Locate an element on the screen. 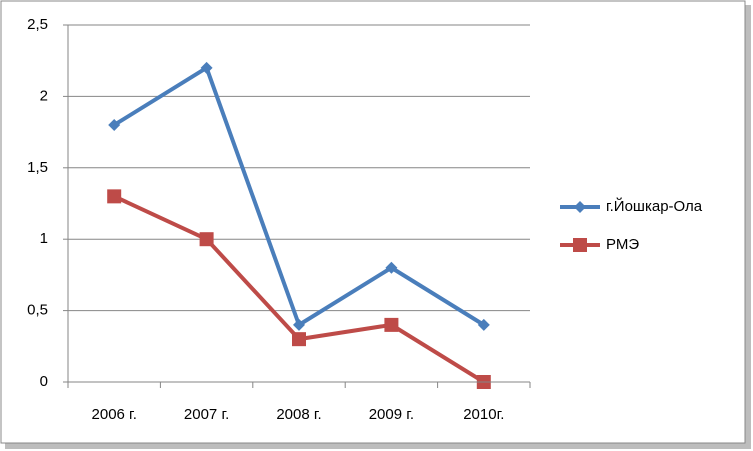 This screenshot has height=451, width=753. x-tick-label: 2006 г. is located at coordinates (114, 414).